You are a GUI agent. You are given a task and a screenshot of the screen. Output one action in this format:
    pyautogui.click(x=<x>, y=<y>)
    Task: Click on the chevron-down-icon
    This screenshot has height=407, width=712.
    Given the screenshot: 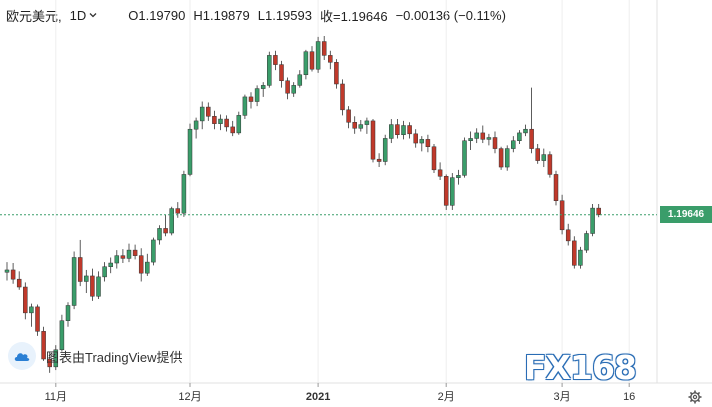 What is the action you would take?
    pyautogui.click(x=93, y=15)
    